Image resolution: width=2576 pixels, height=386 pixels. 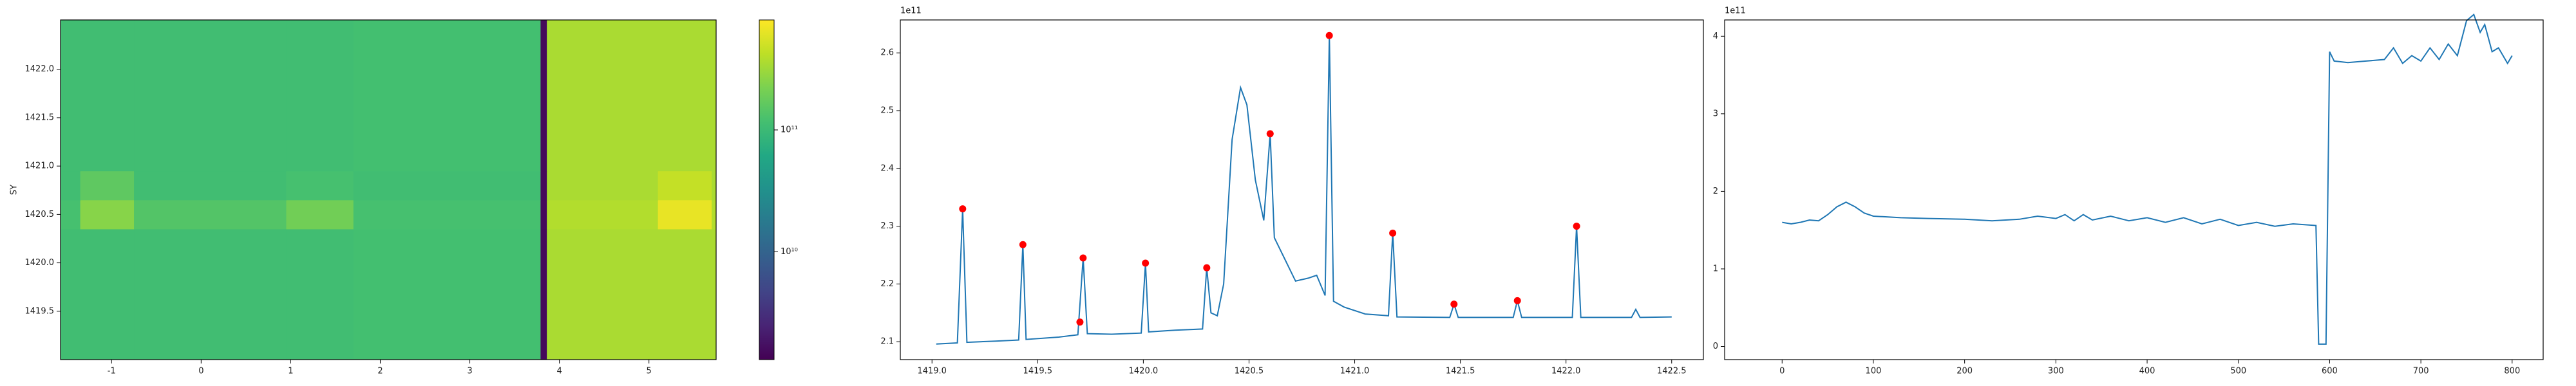 I want to click on y-axis-label: SY, so click(x=14, y=190).